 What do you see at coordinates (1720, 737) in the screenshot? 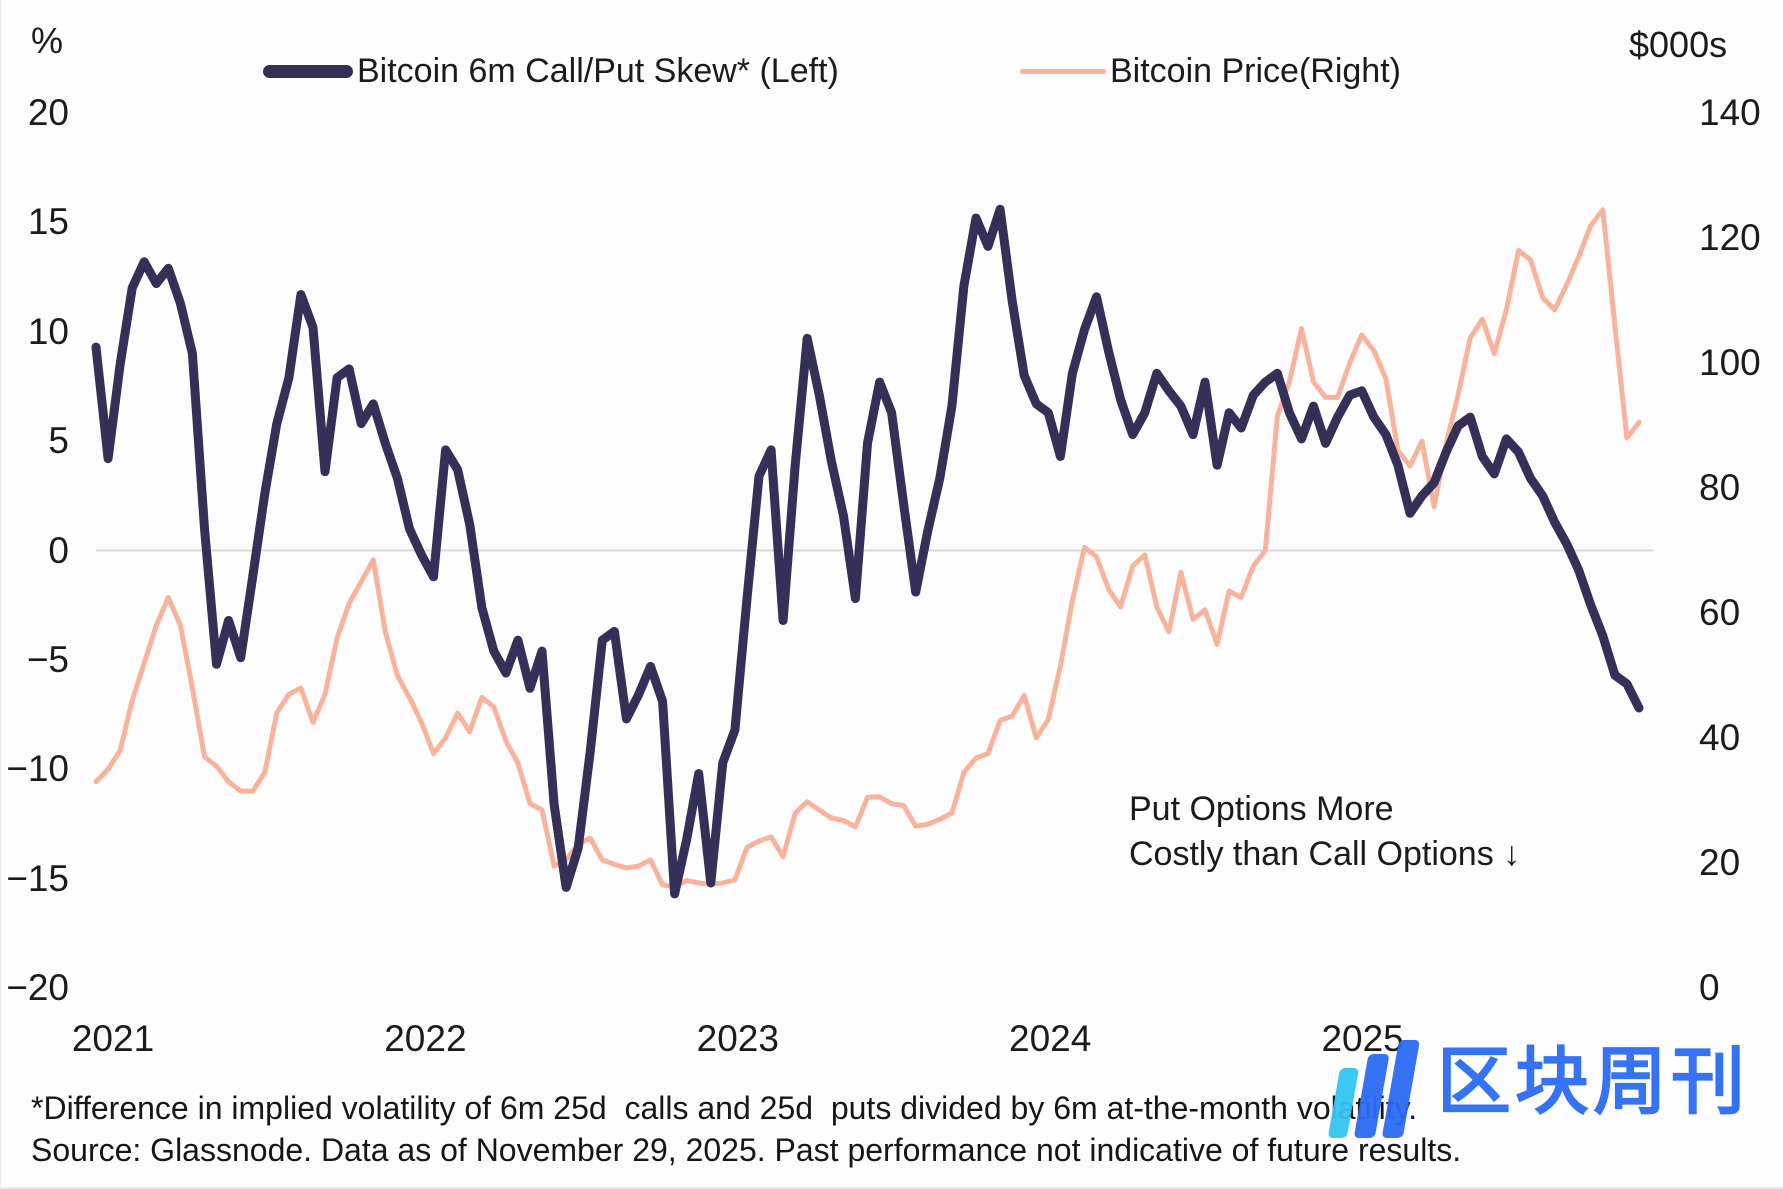
I see `axis-tick-label: 40` at bounding box center [1720, 737].